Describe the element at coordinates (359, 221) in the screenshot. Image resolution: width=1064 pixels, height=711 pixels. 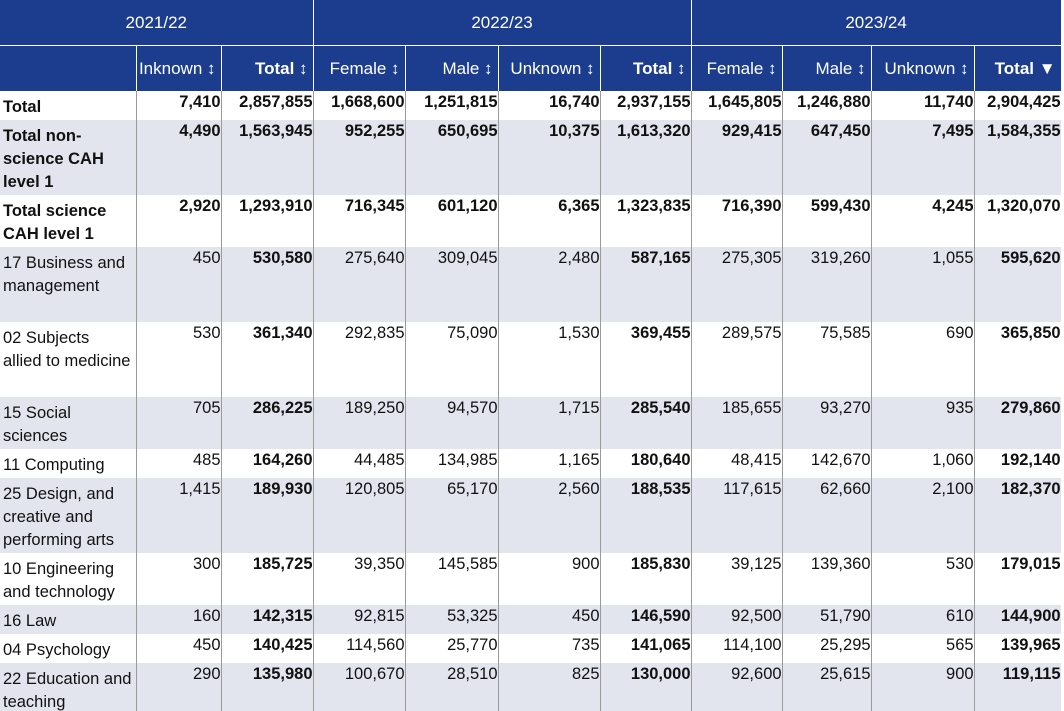
I see `table-cell: 716,345` at that location.